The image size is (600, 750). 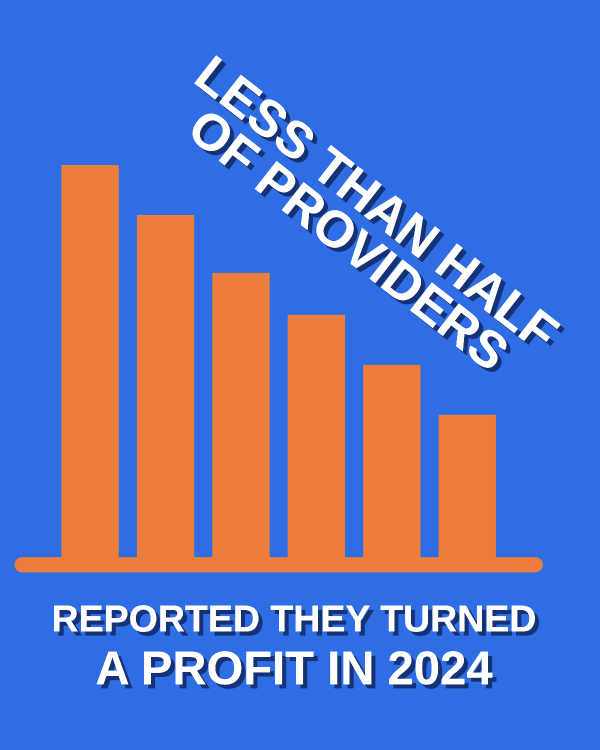 What do you see at coordinates (296, 620) in the screenshot?
I see `text: REPORTED THEY TURNED` at bounding box center [296, 620].